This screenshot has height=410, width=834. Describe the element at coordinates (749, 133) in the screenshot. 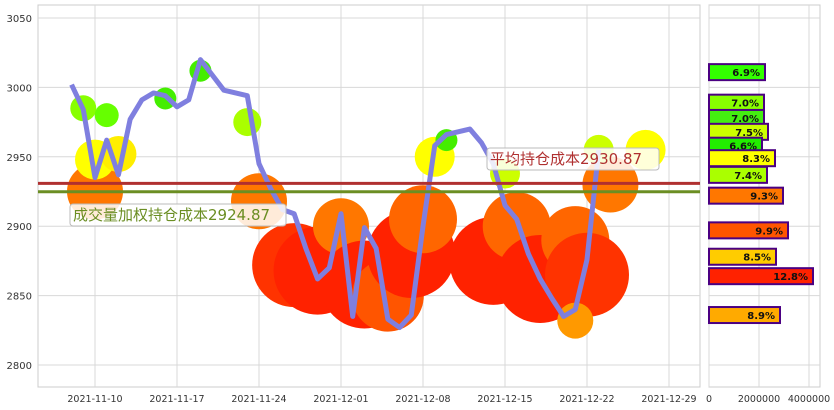

I see `volume-bar-label: 7.5%` at that location.